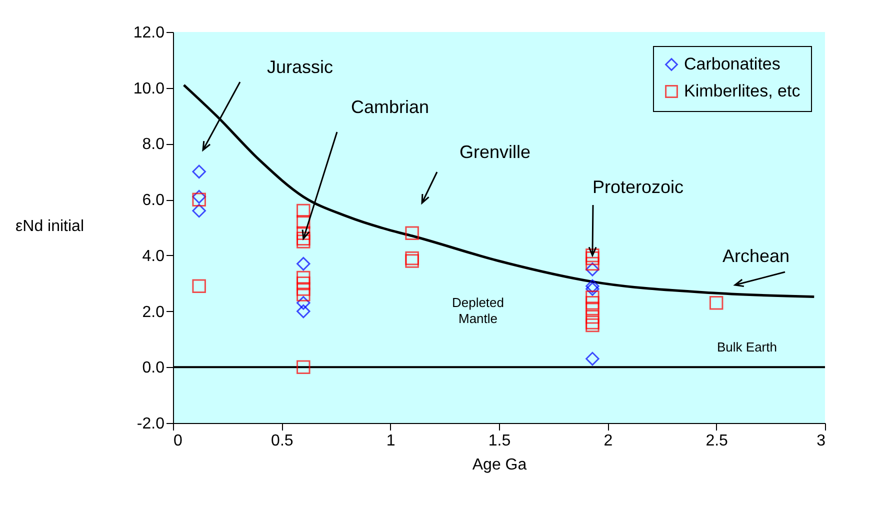  Describe the element at coordinates (391, 441) in the screenshot. I see `x-tick-label: 1` at that location.